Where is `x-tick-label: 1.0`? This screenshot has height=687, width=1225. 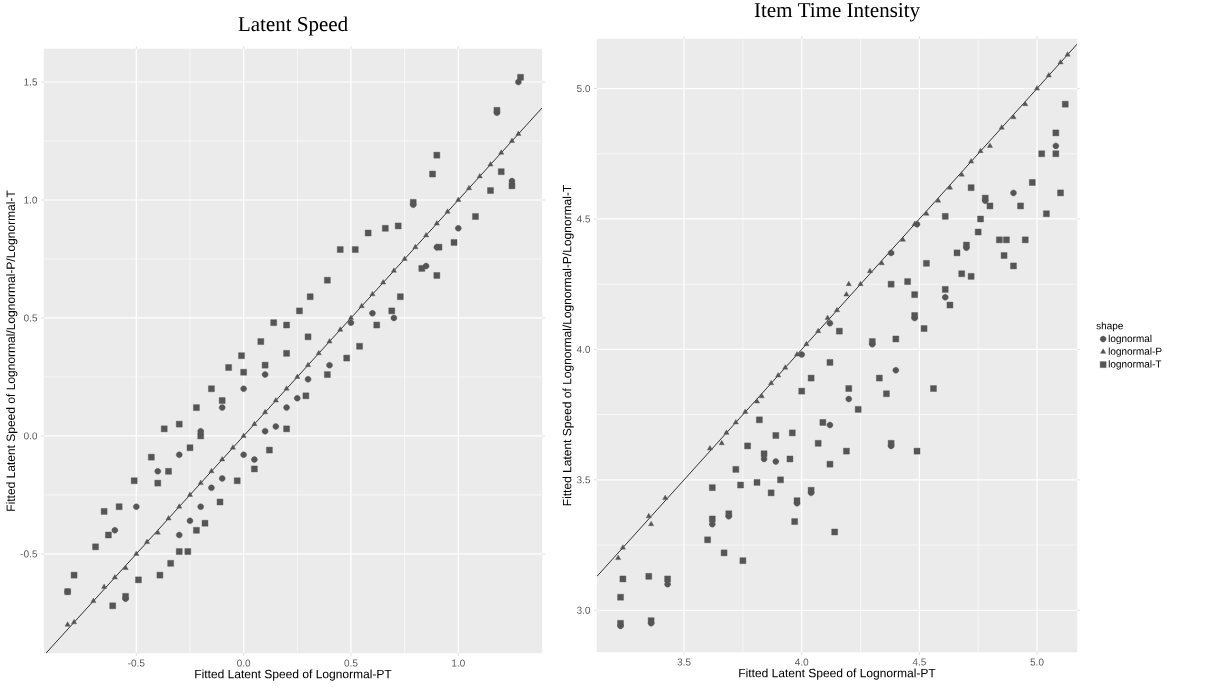
x-tick-label: 1.0 is located at coordinates (458, 663).